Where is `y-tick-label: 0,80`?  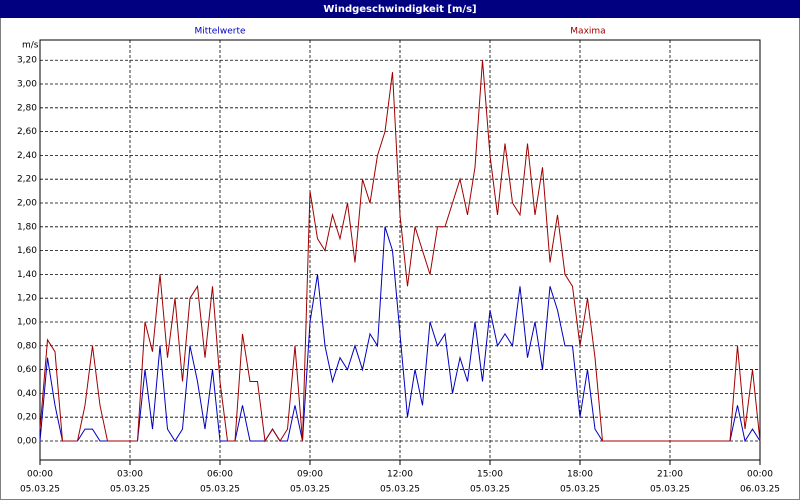
y-tick-label: 0,80 is located at coordinates (27, 346).